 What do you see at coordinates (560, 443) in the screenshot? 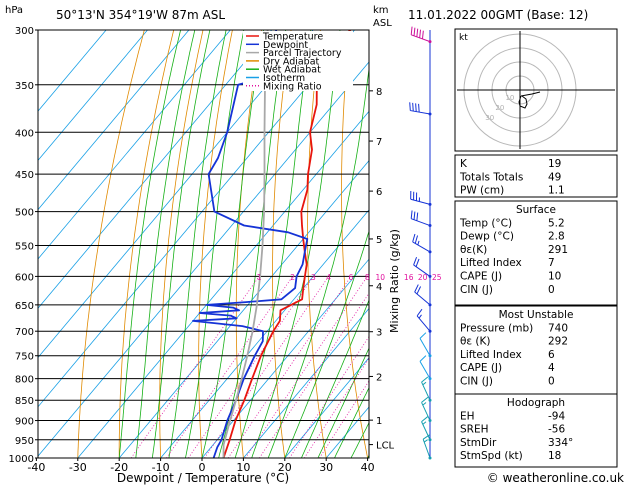
I see `hodograph-table-row-value: 334°` at bounding box center [560, 443].